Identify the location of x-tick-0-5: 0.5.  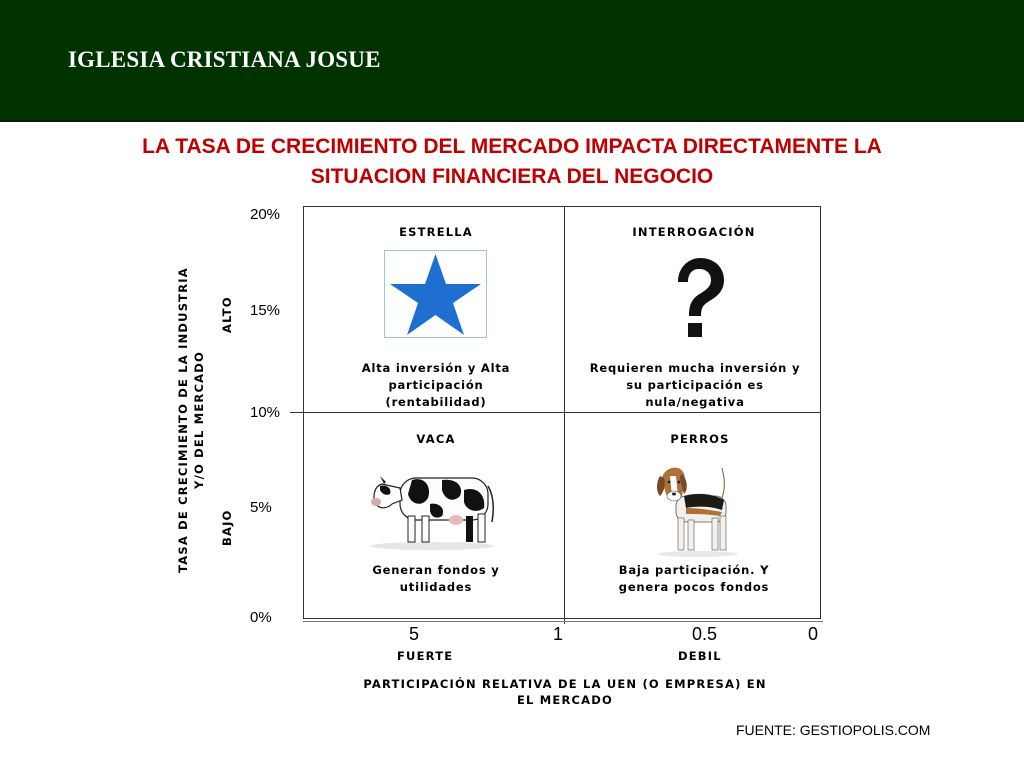
(705, 634).